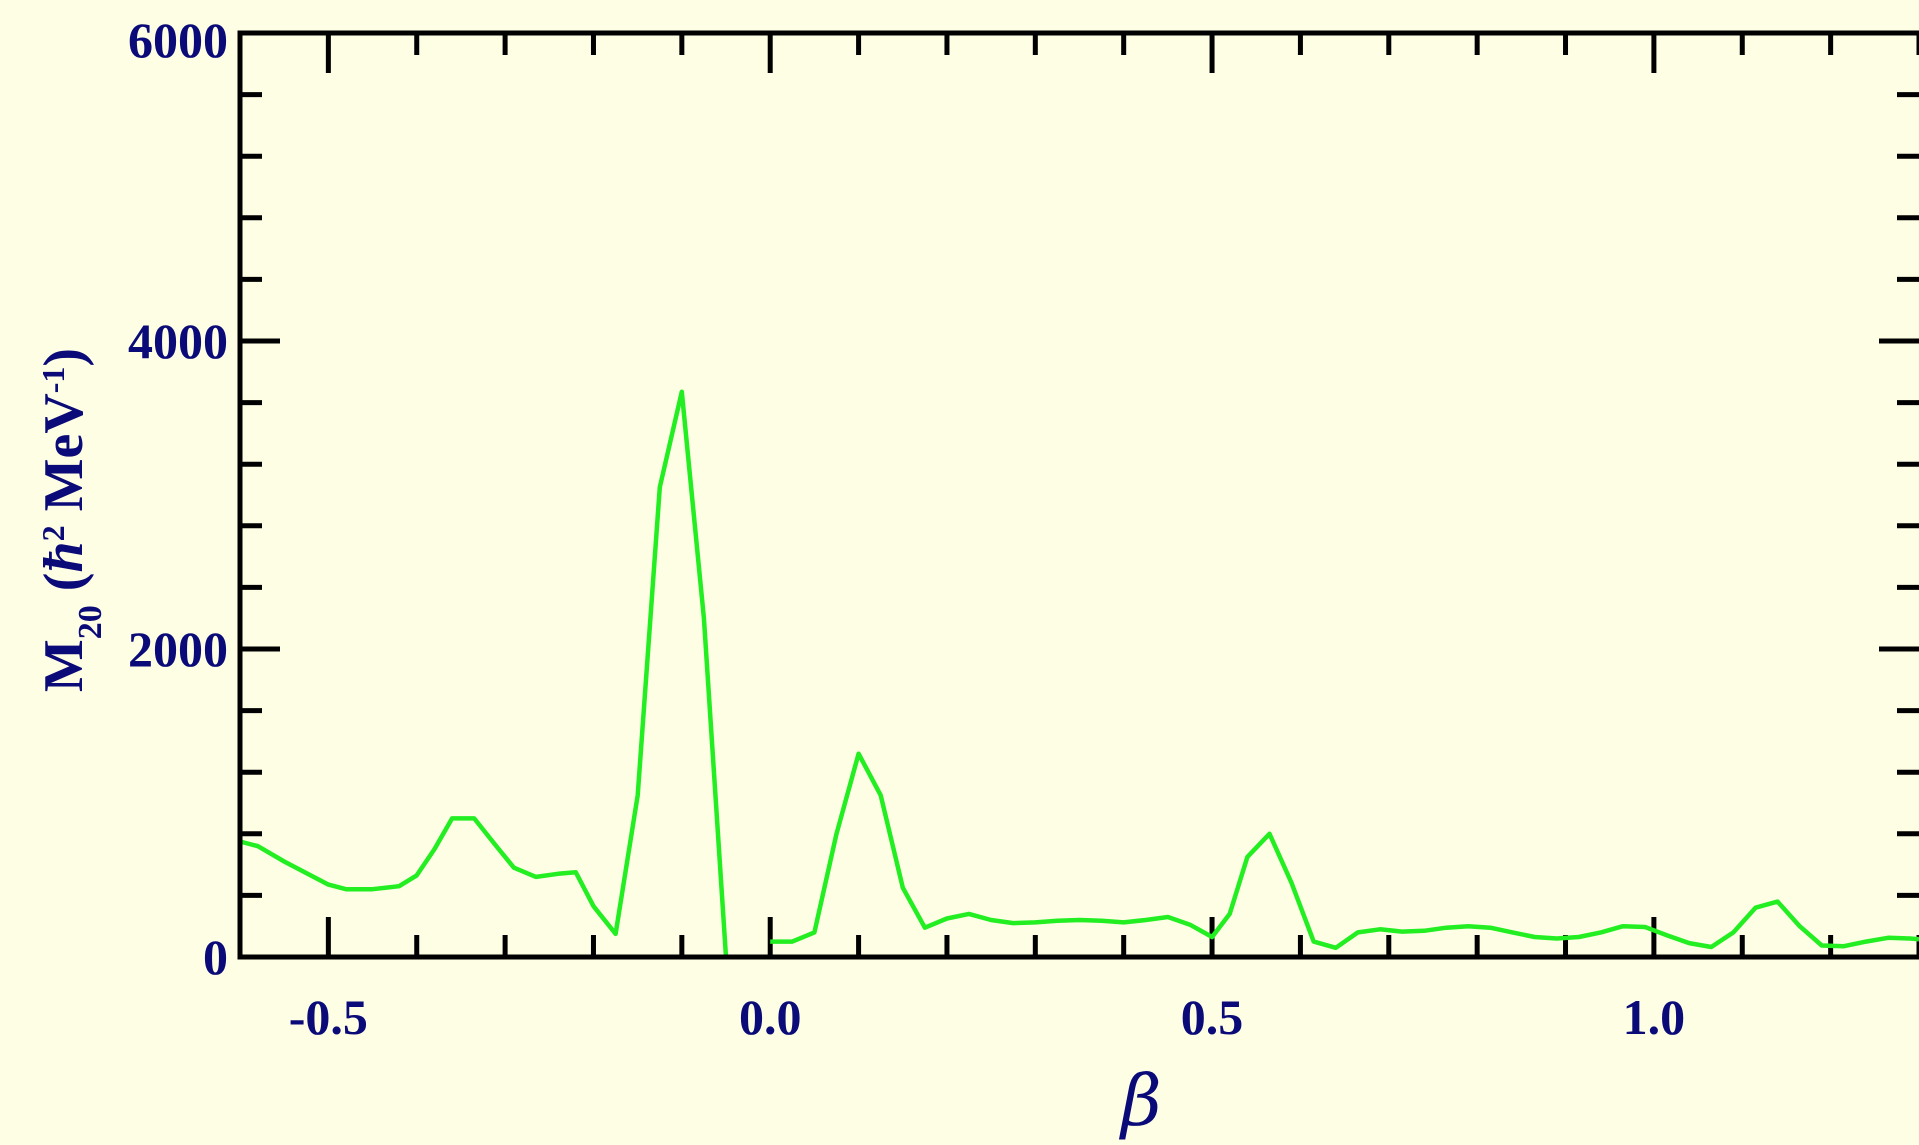  What do you see at coordinates (64, 589) in the screenshot?
I see `y-label-paren-open: (` at bounding box center [64, 589].